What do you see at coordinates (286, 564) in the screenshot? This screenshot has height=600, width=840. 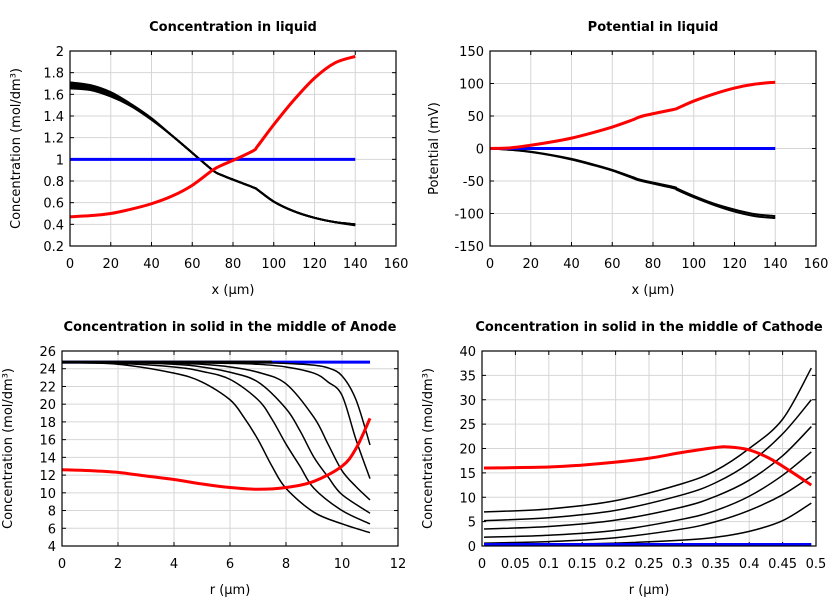 I see `x-tick-label: 8` at bounding box center [286, 564].